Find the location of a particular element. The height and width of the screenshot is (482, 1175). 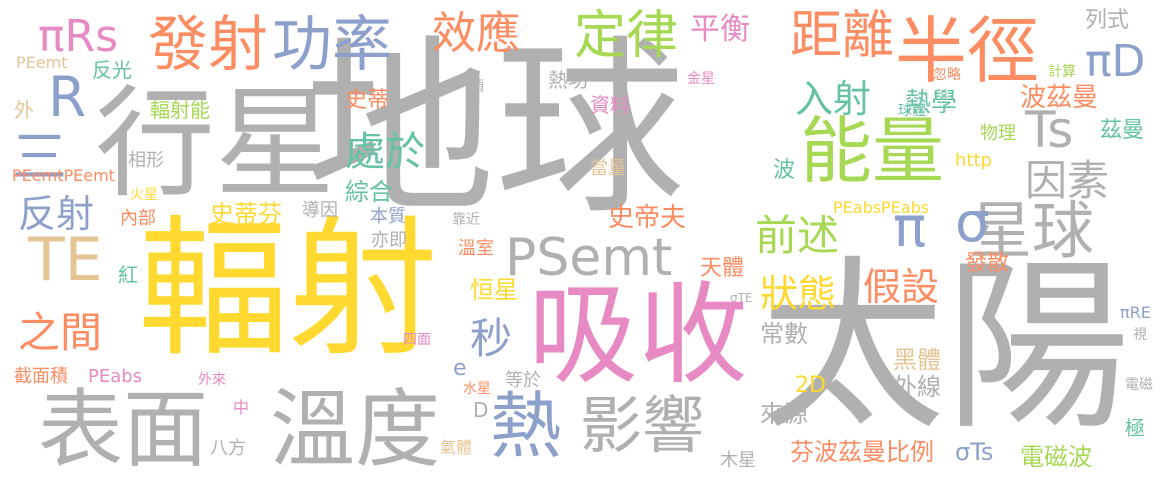

word-wendu: 溫度 is located at coordinates (355, 430).